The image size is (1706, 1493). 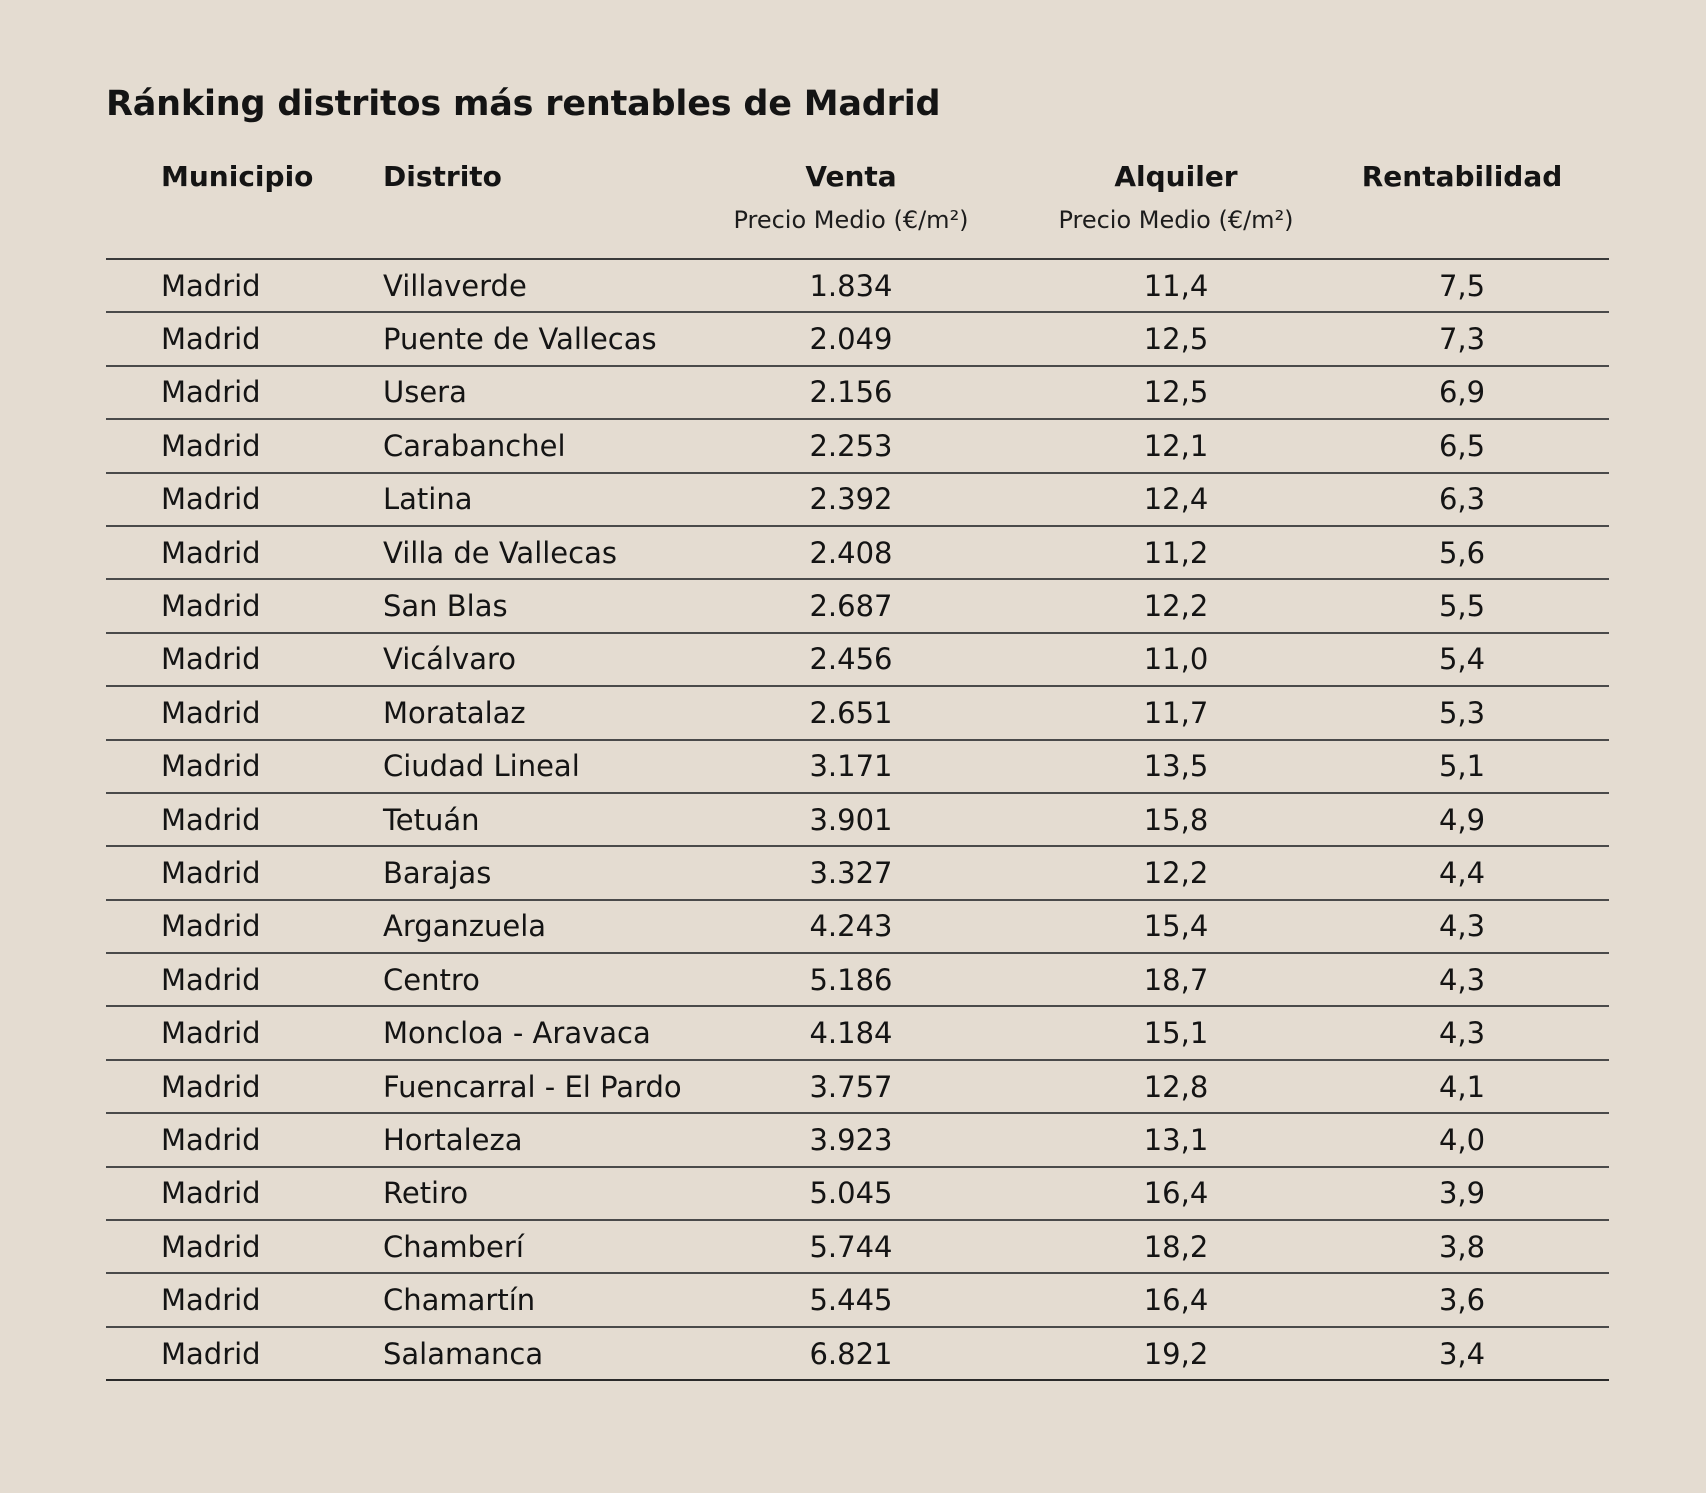 I want to click on cell-venta: 3.923, so click(x=851, y=1139).